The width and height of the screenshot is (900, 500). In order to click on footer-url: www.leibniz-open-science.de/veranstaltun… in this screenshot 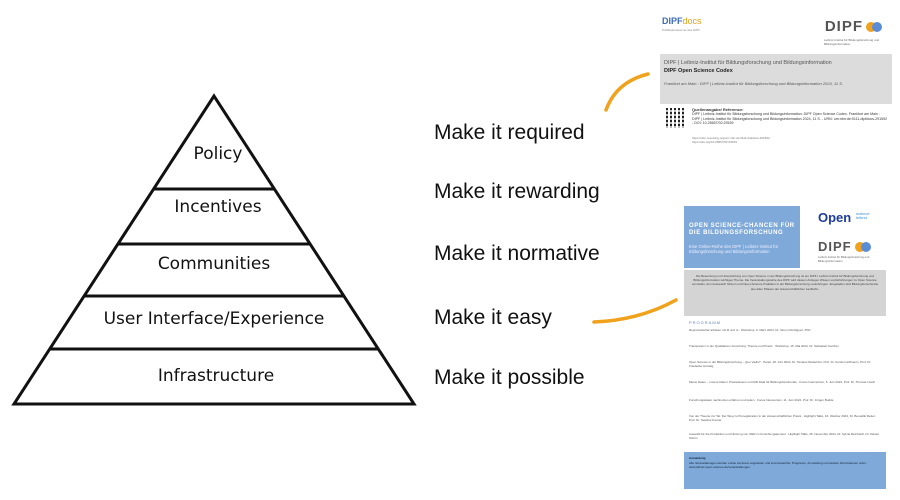, I will do `click(719, 467)`.